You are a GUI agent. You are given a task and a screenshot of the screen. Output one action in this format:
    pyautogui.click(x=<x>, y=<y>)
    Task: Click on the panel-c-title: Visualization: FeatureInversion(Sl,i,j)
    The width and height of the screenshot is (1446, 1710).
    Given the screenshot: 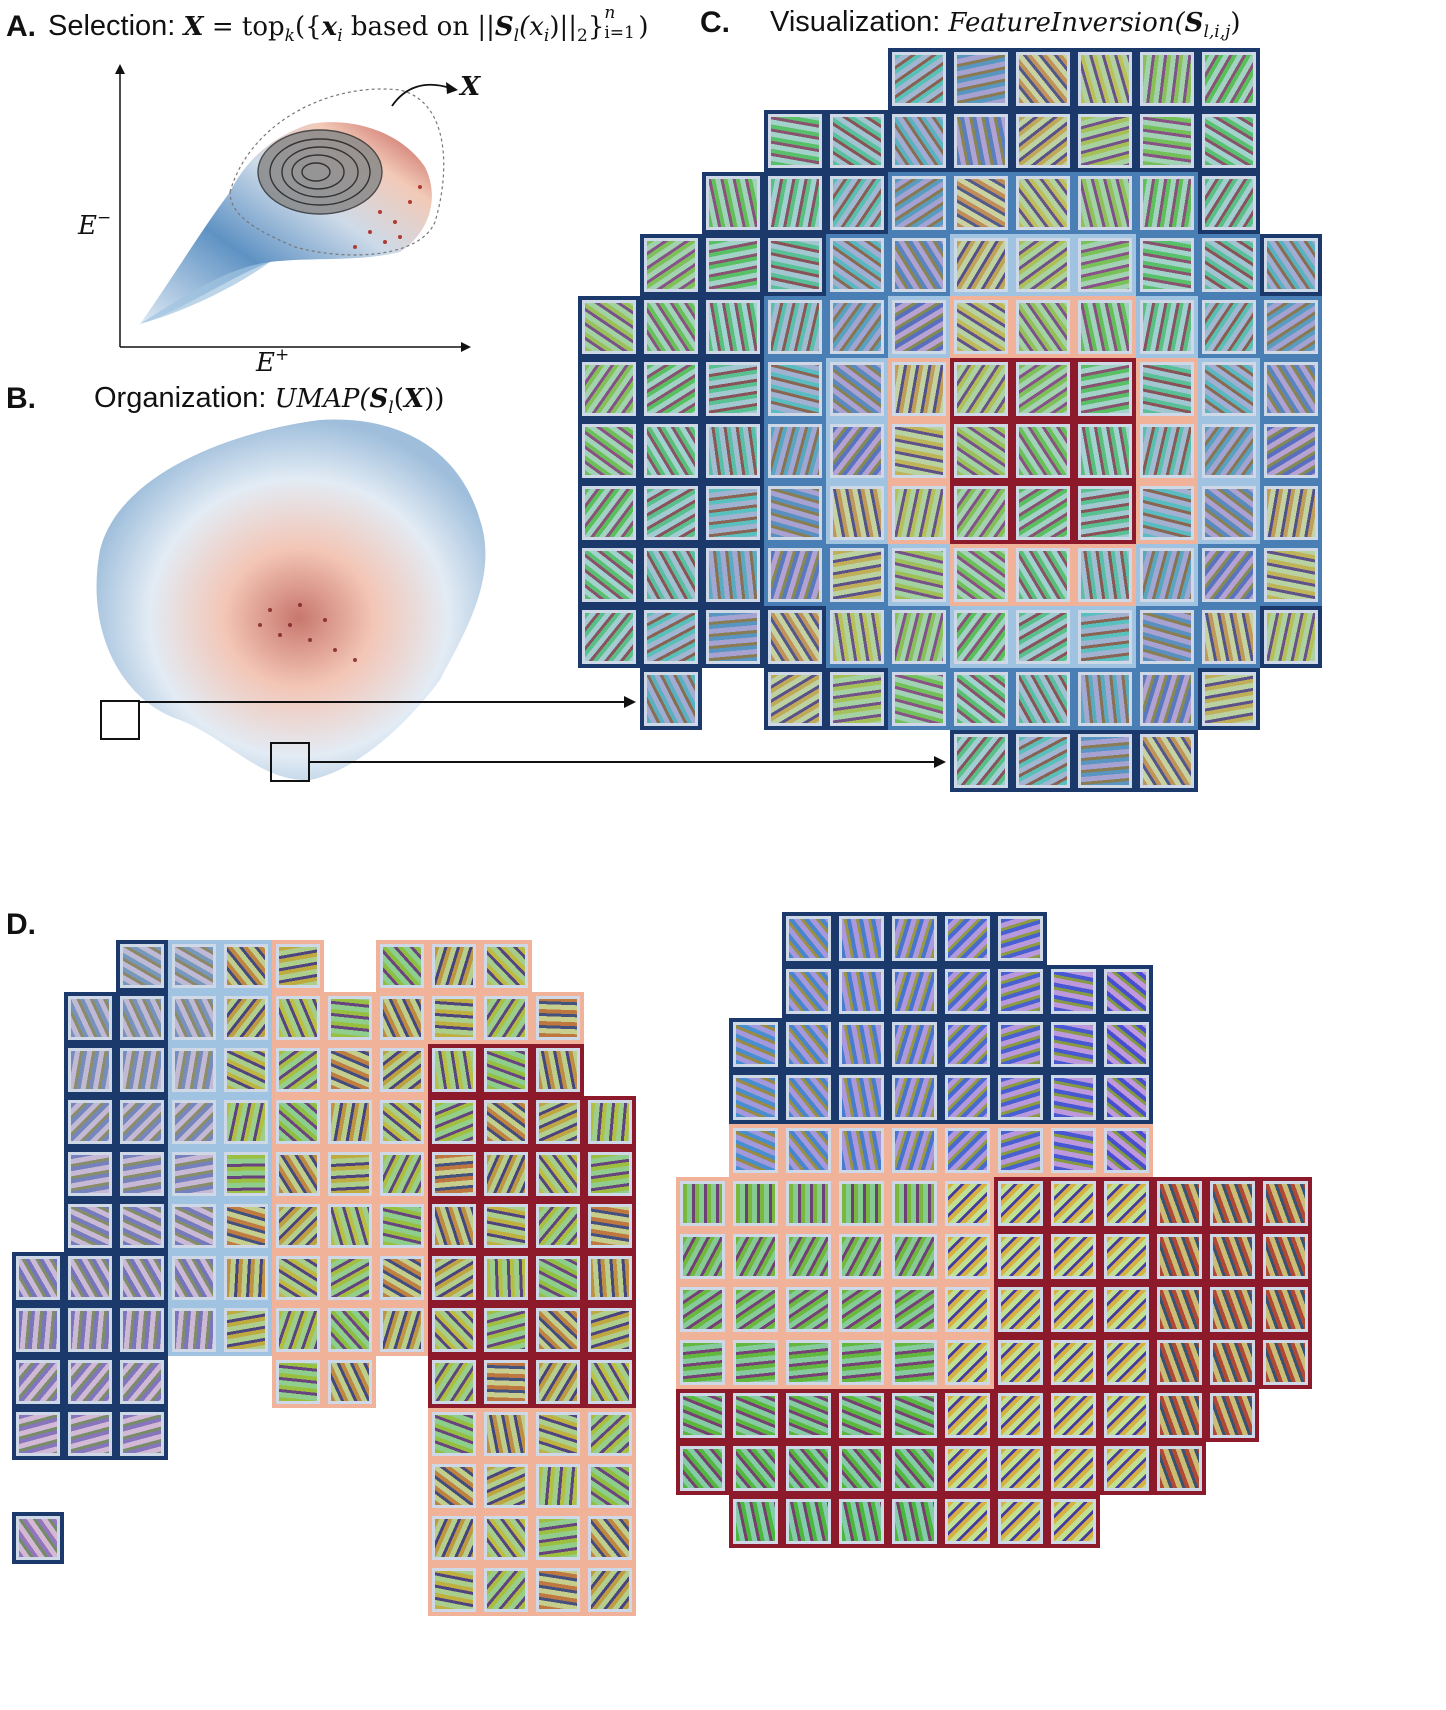 What is the action you would take?
    pyautogui.click(x=1005, y=24)
    